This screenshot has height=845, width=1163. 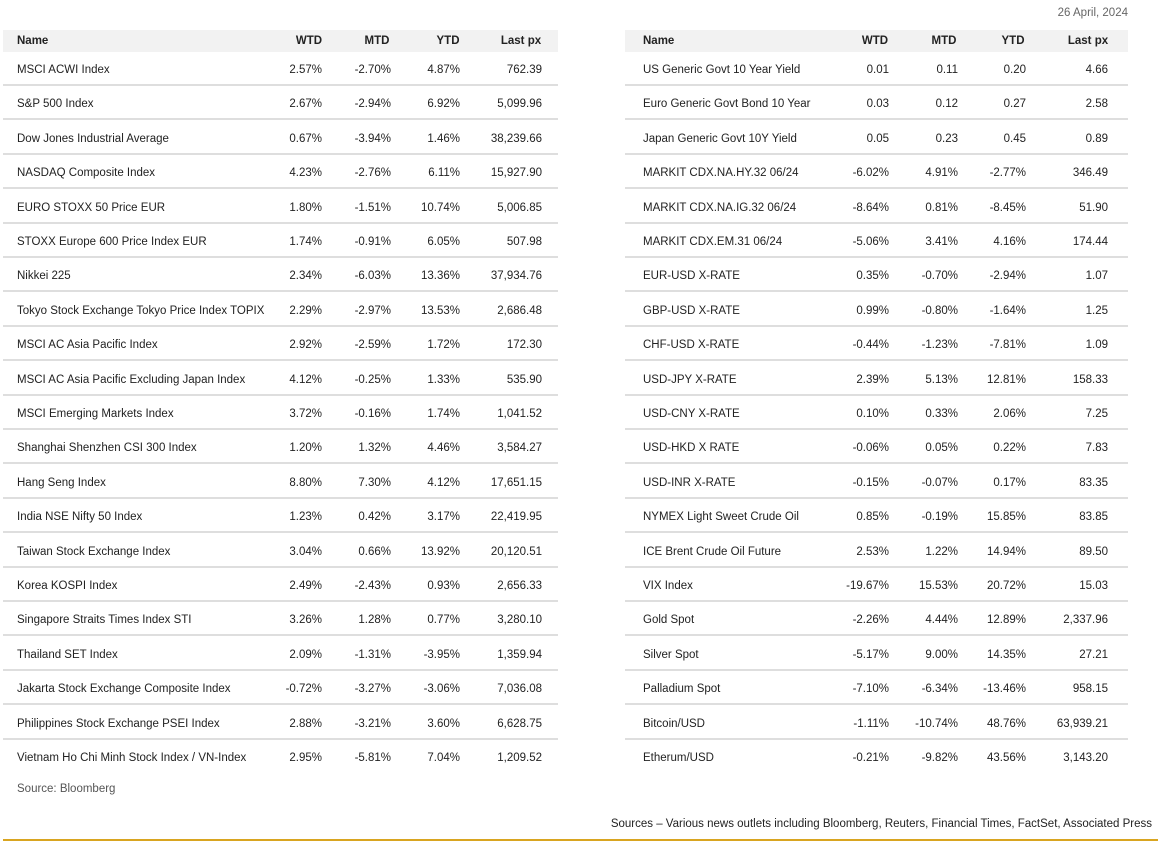 I want to click on cell-value: -3.94%, so click(x=372, y=138).